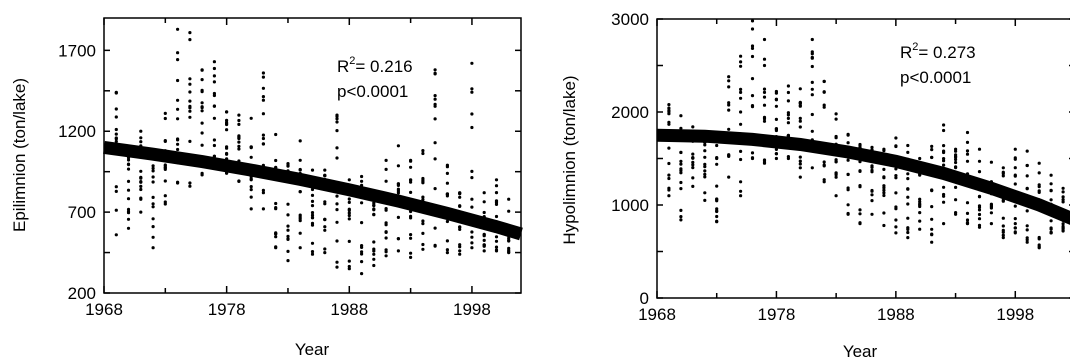 The width and height of the screenshot is (1070, 357). Describe the element at coordinates (375, 65) in the screenshot. I see `r-squared-annotation: R2= 0.216` at that location.